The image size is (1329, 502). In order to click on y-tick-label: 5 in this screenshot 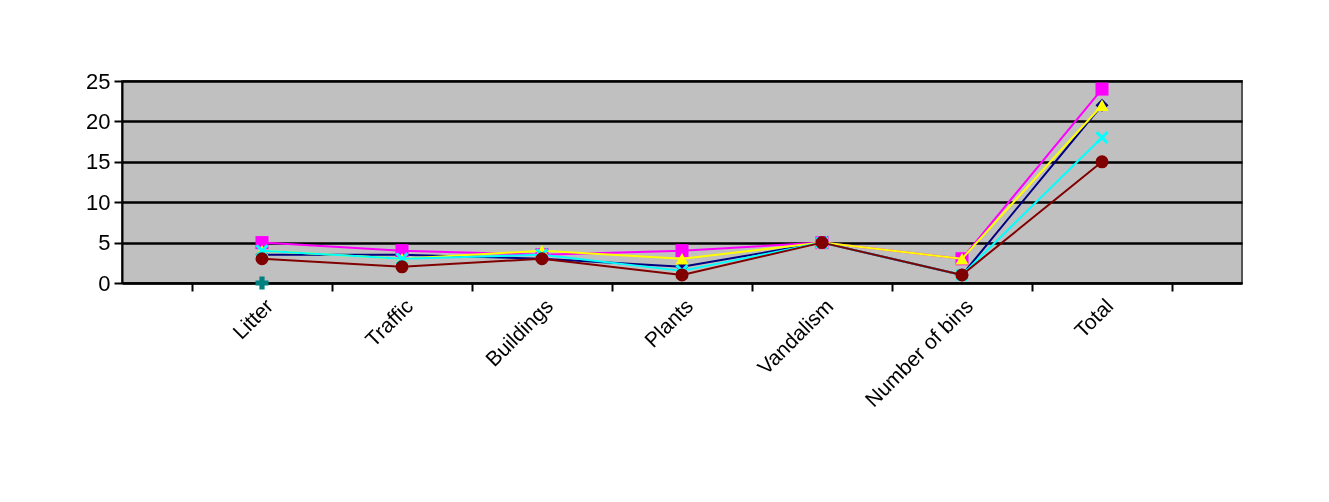, I will do `click(104, 243)`.